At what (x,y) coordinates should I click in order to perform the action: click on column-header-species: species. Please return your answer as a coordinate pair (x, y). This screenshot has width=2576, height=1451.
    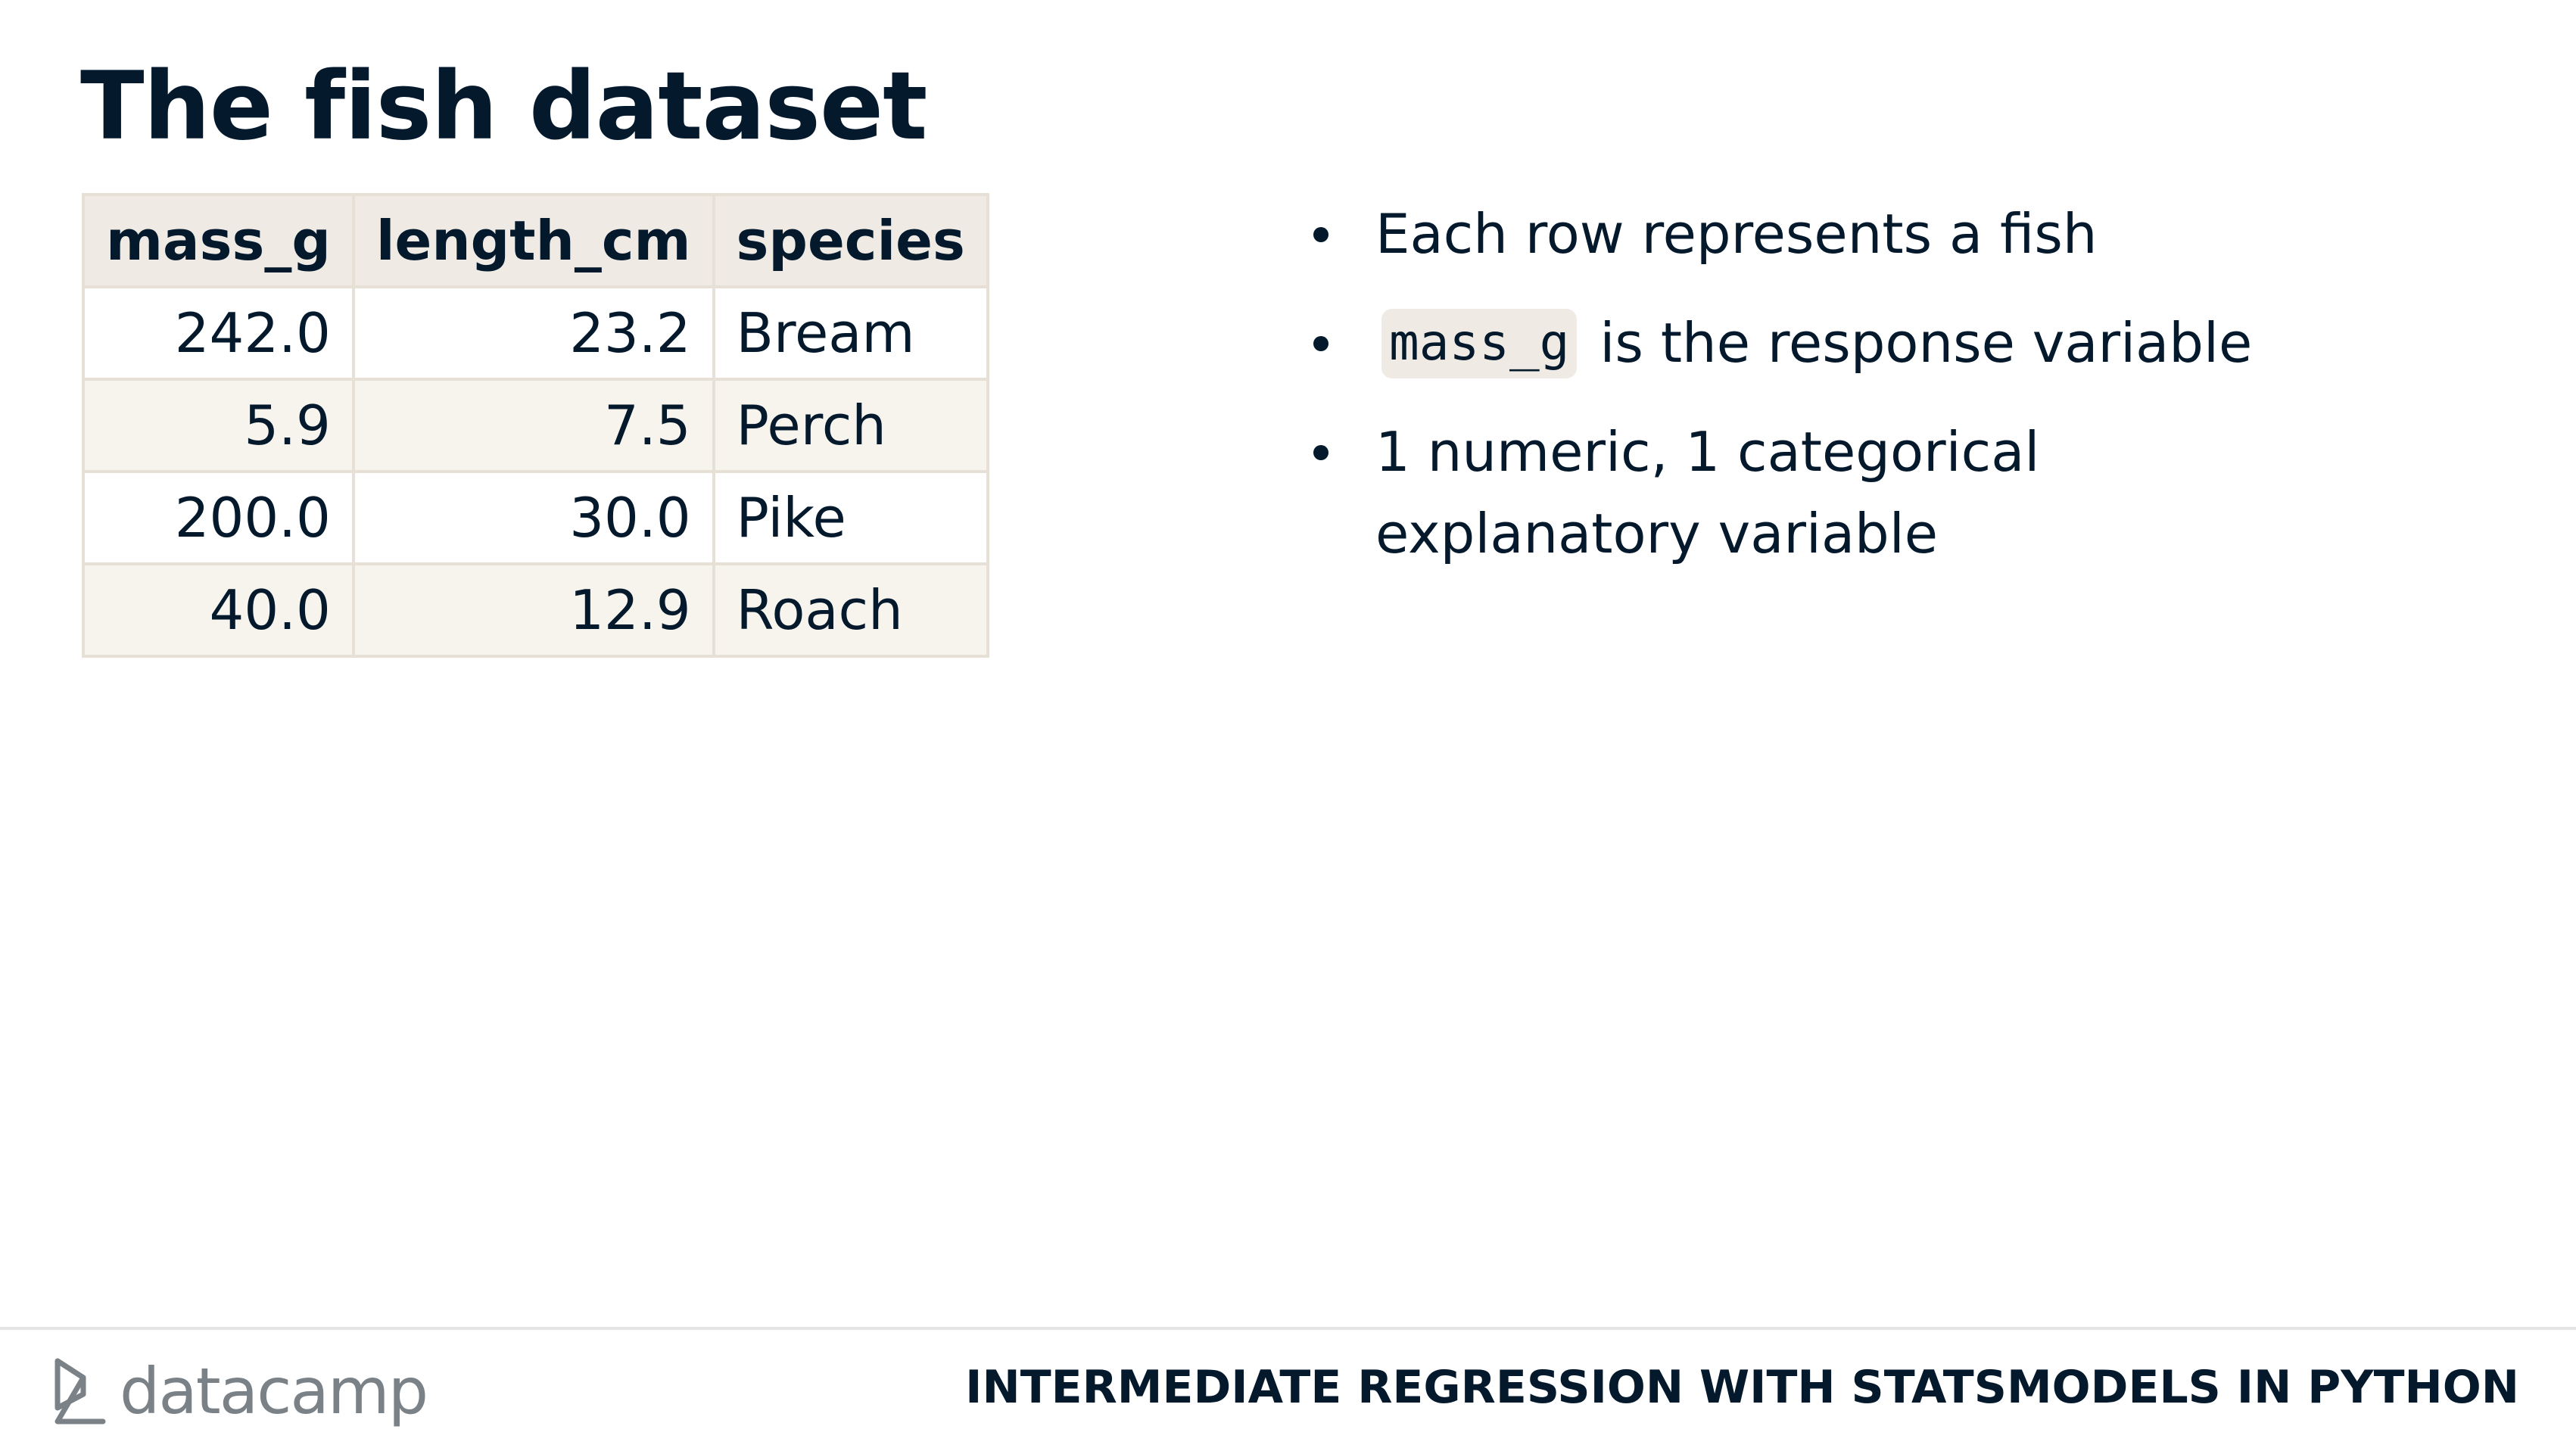
    Looking at the image, I should click on (850, 241).